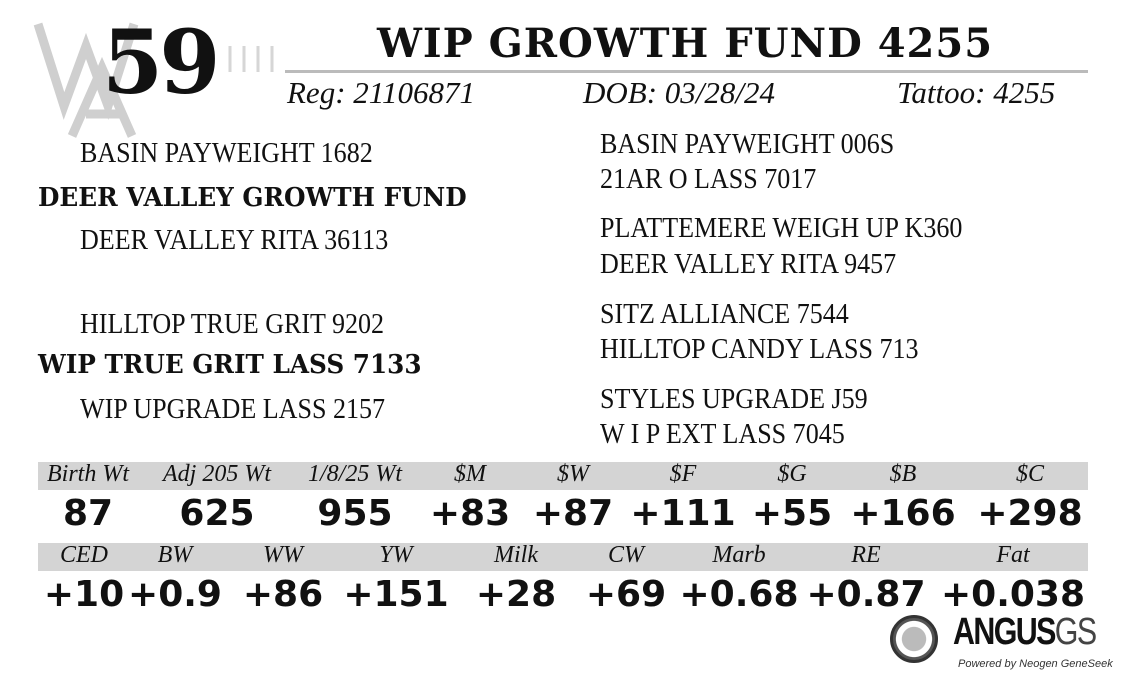 The image size is (1126, 700). Describe the element at coordinates (722, 434) in the screenshot. I see `ancestor: W I P EXT LASS 7045` at that location.